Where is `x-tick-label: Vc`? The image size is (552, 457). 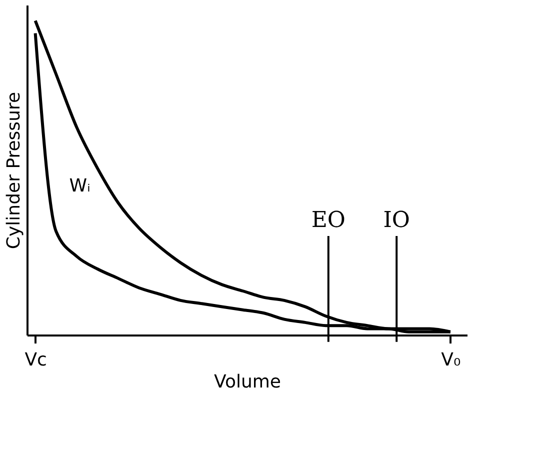
x-tick-label: Vc is located at coordinates (35, 360).